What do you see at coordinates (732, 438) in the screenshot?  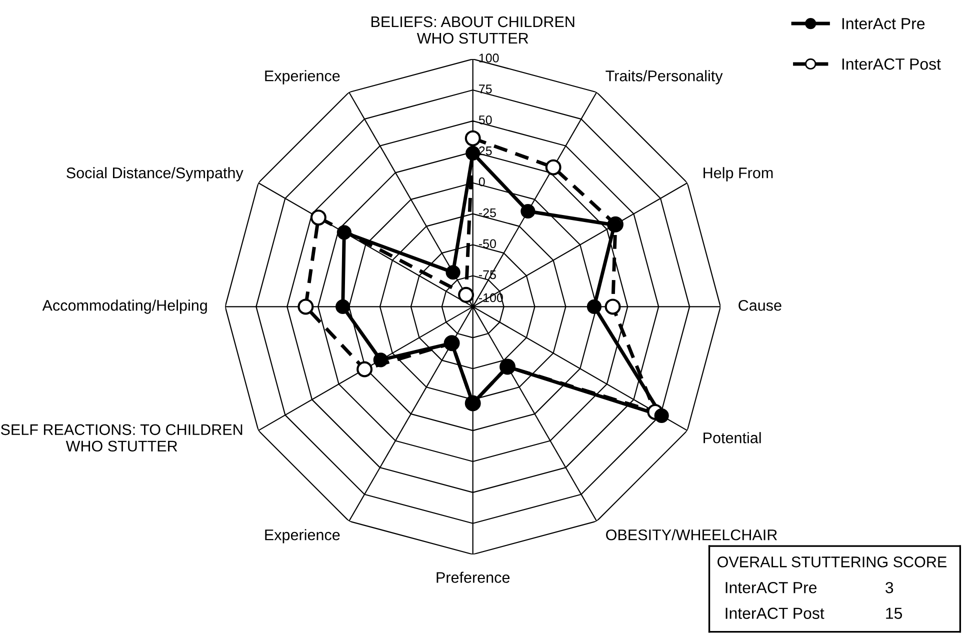 I see `spoke-label: Potential` at bounding box center [732, 438].